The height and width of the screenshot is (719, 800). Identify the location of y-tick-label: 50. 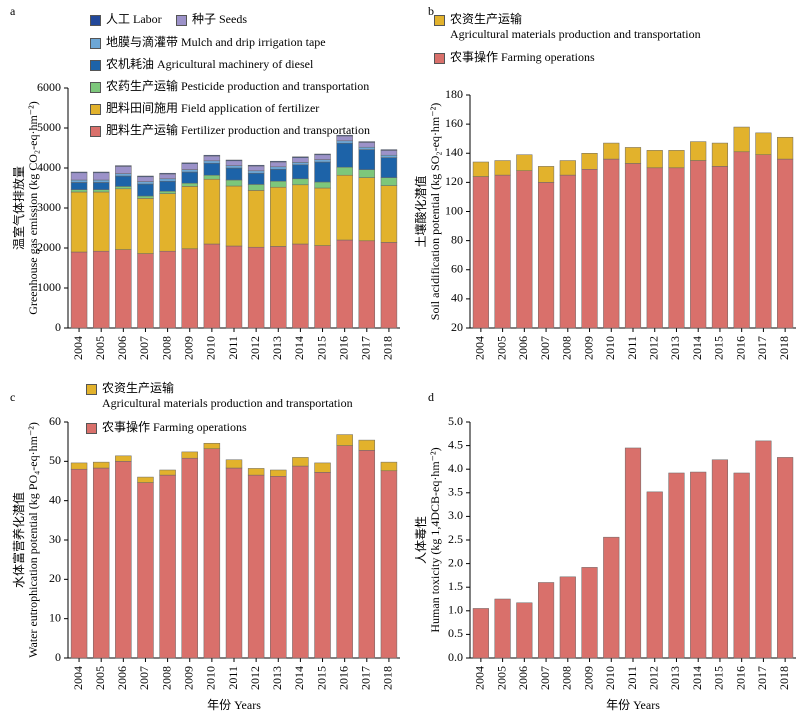
(55, 460).